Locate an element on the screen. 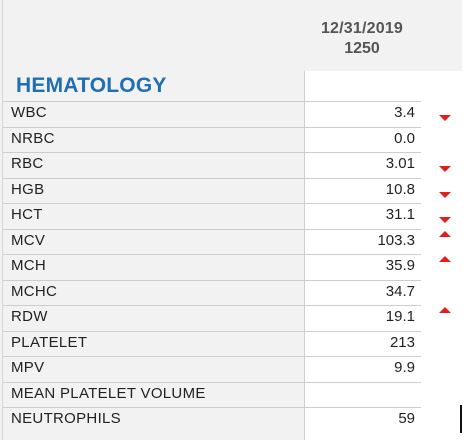  column-date: 12/31/2019 is located at coordinates (362, 28).